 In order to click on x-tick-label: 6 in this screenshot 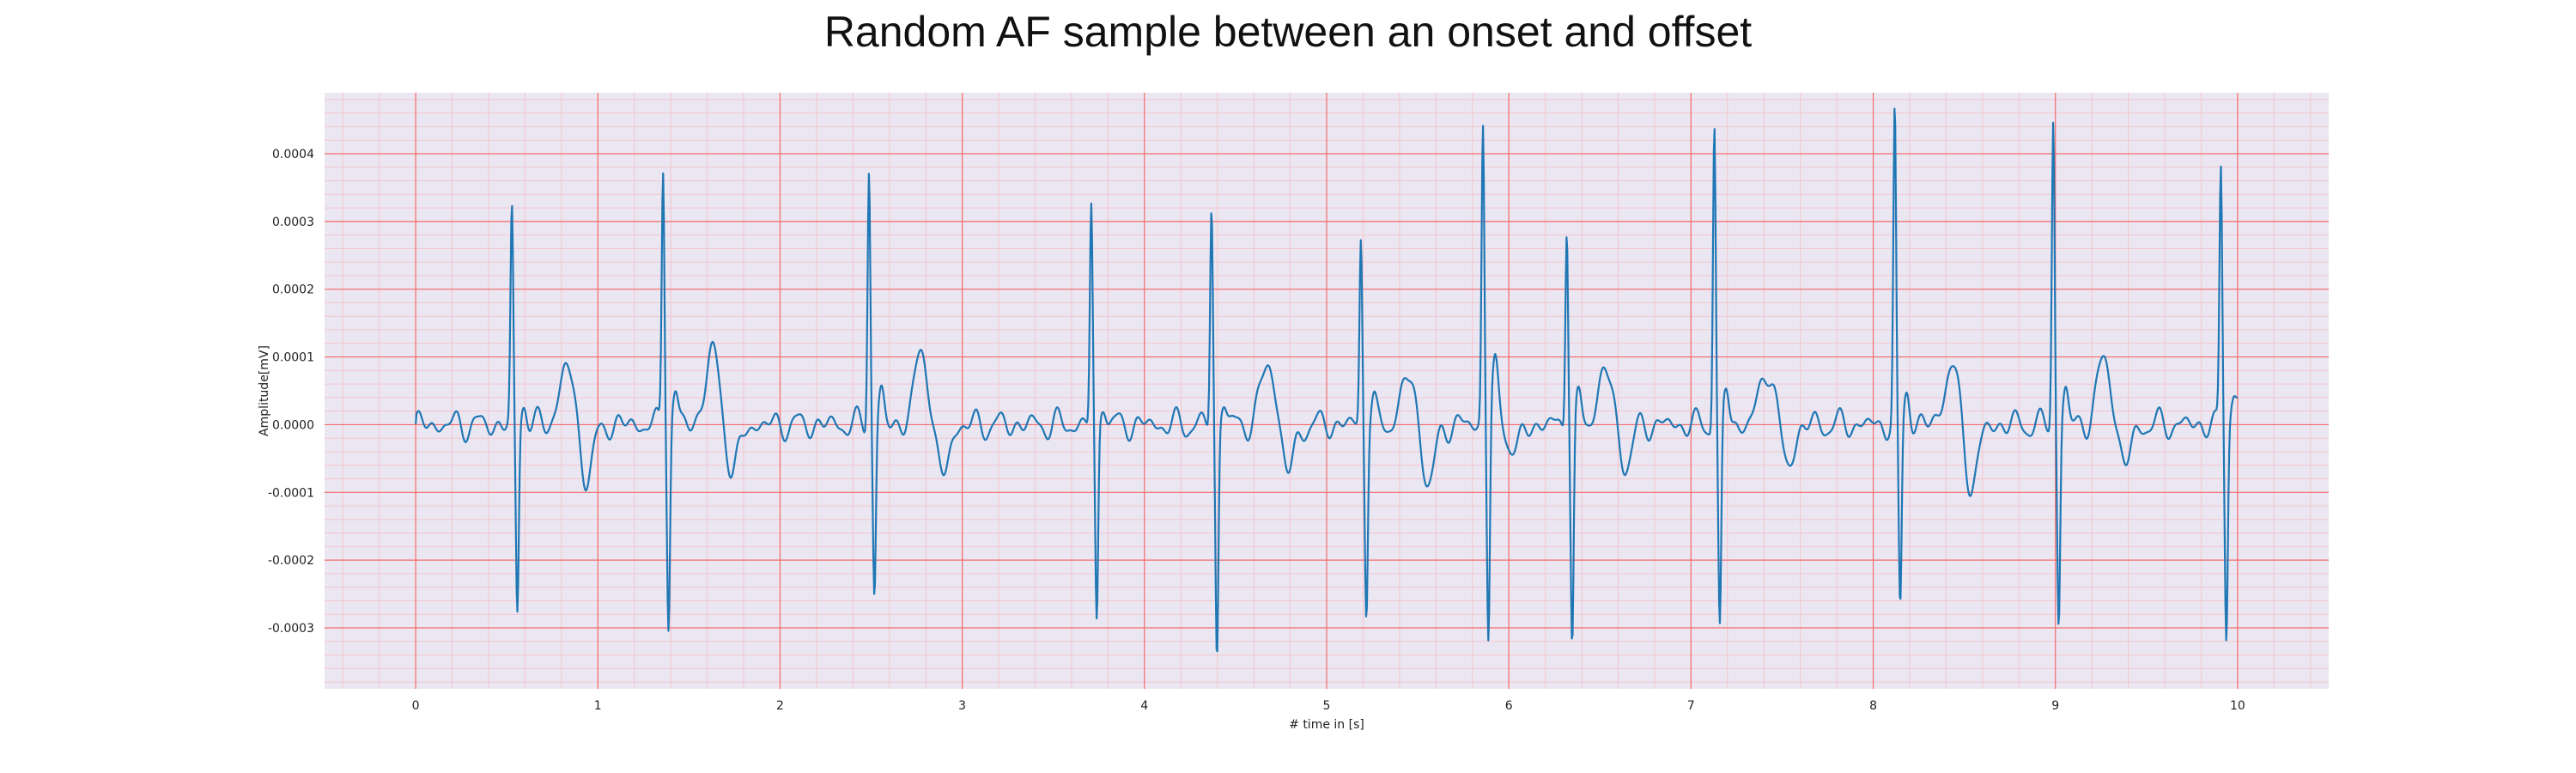, I will do `click(1509, 706)`.